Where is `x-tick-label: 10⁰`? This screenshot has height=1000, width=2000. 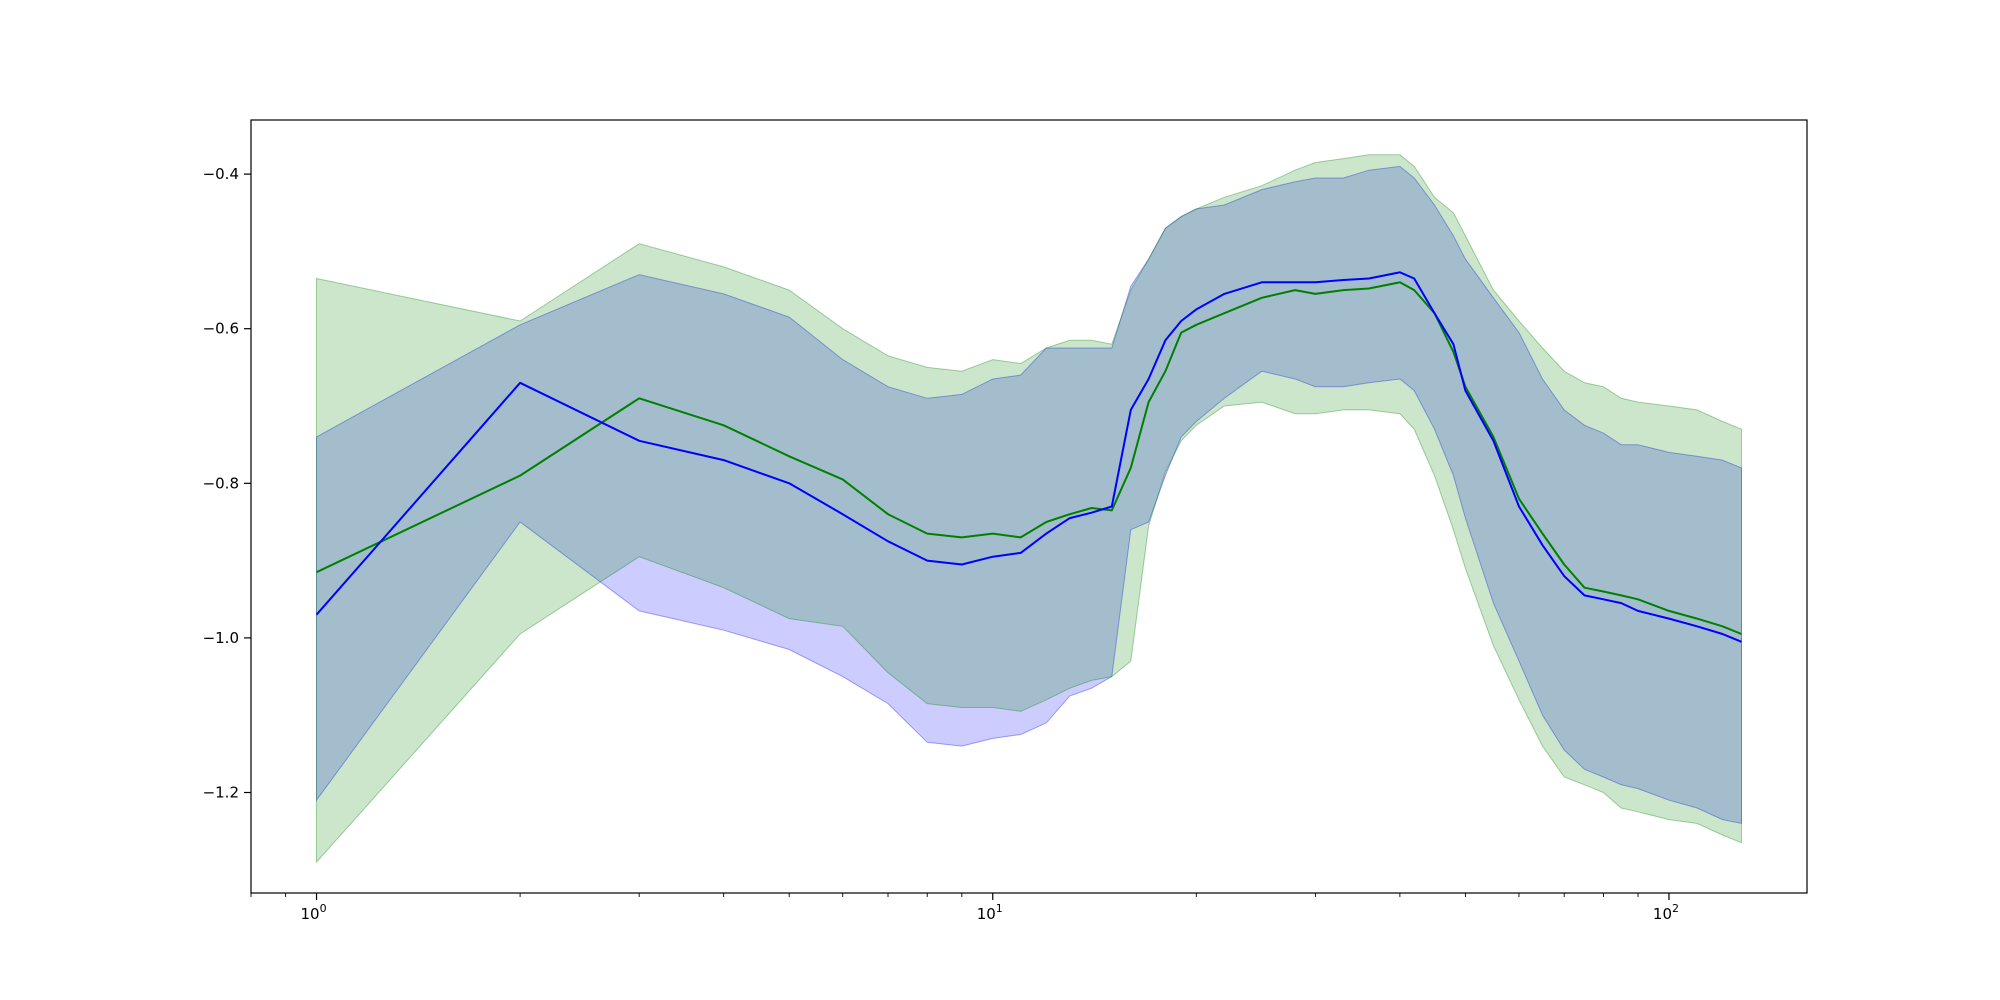
x-tick-label: 10⁰ is located at coordinates (313, 912).